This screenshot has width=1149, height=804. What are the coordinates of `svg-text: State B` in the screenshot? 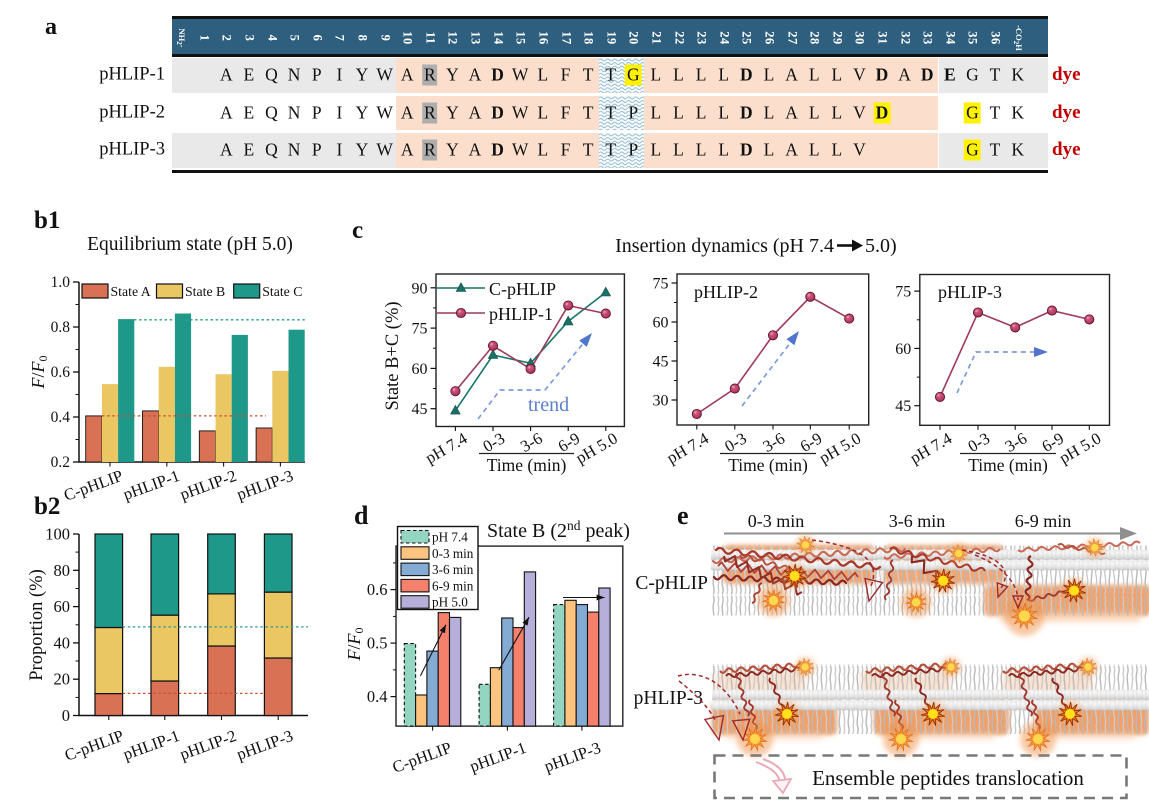 It's located at (205, 291).